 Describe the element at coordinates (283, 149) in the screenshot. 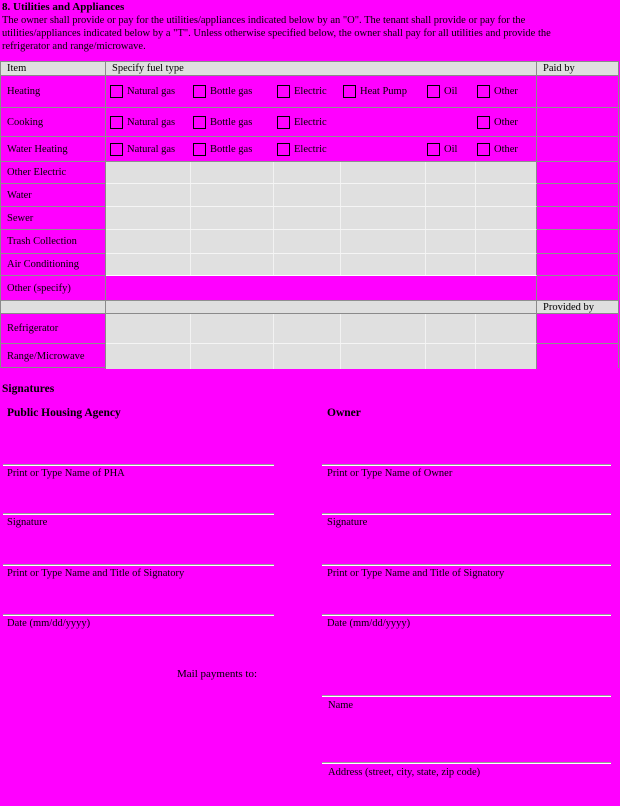

I see `water-heating-electric-checkbox` at that location.